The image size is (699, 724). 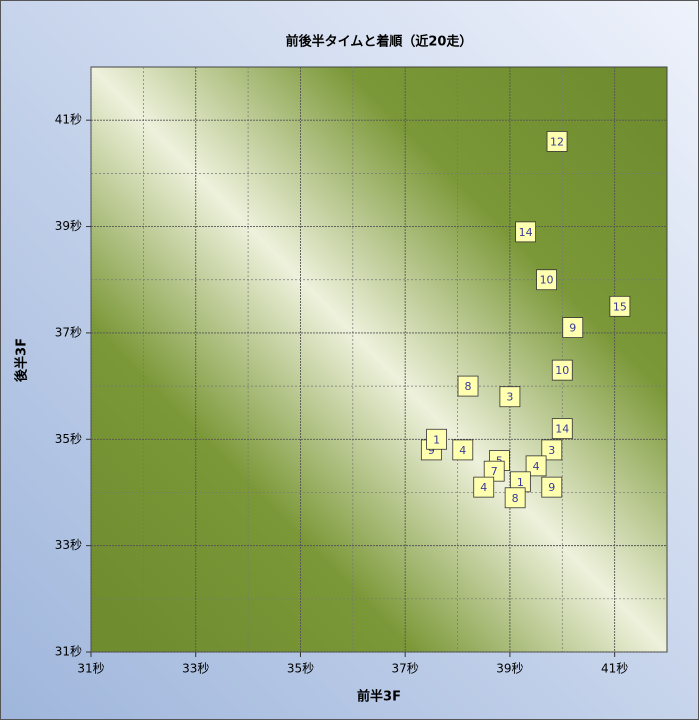 I want to click on point: 1, so click(x=437, y=439).